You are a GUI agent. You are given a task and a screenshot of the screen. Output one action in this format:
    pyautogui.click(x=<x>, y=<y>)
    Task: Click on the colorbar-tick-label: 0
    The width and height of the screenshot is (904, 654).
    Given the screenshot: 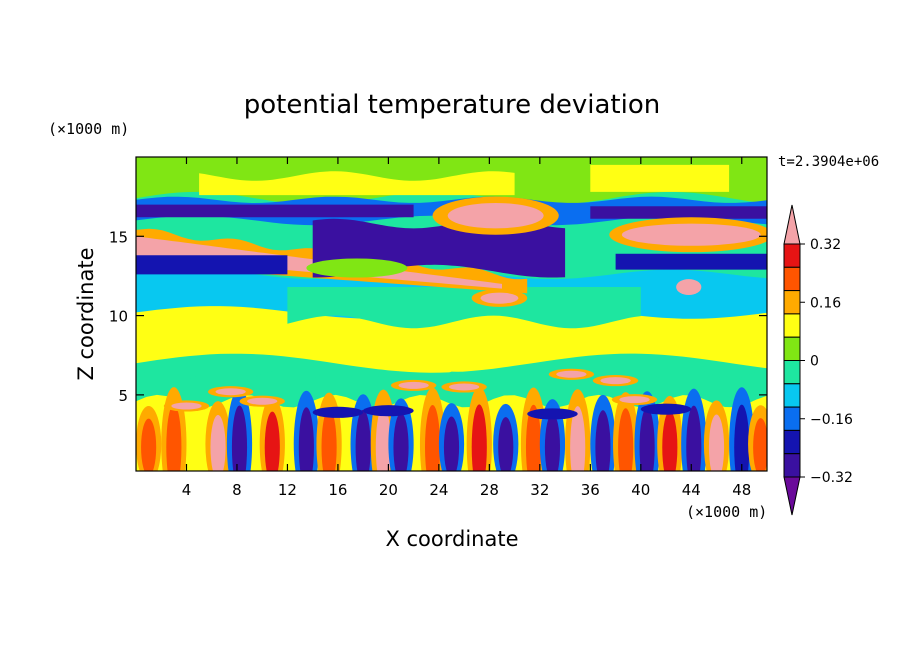 What is the action you would take?
    pyautogui.click(x=814, y=362)
    